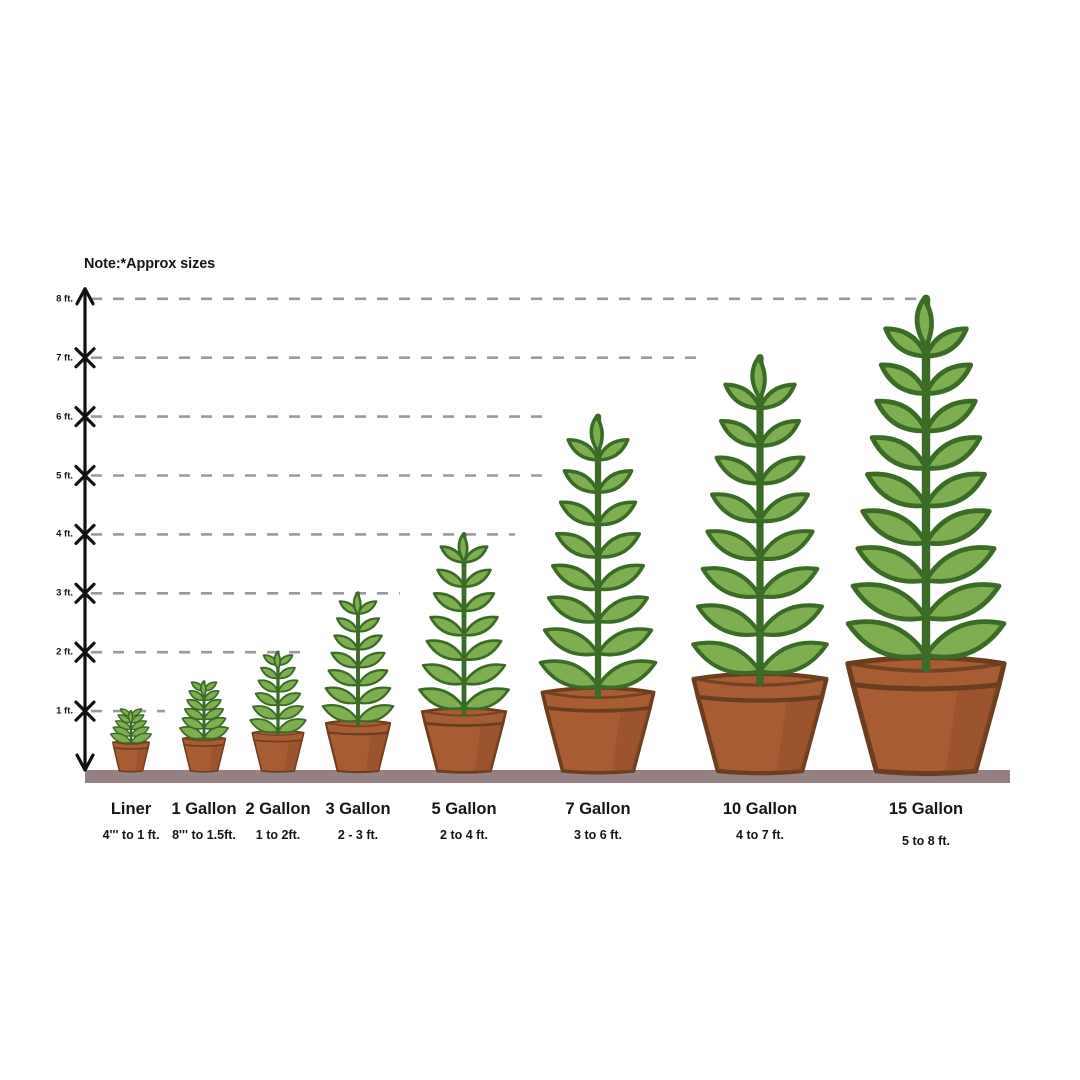  I want to click on plant-name-2-gallon: 2 Gallon, so click(278, 809).